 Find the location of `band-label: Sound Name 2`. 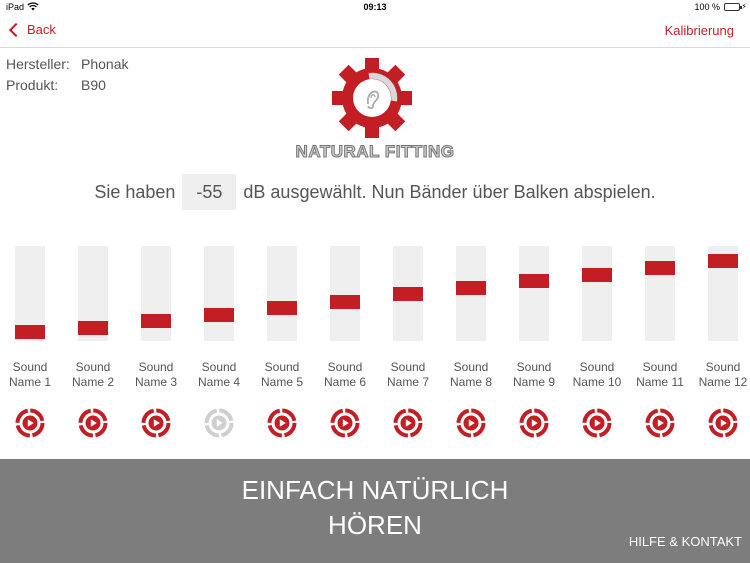

band-label: Sound Name 2 is located at coordinates (93, 375).